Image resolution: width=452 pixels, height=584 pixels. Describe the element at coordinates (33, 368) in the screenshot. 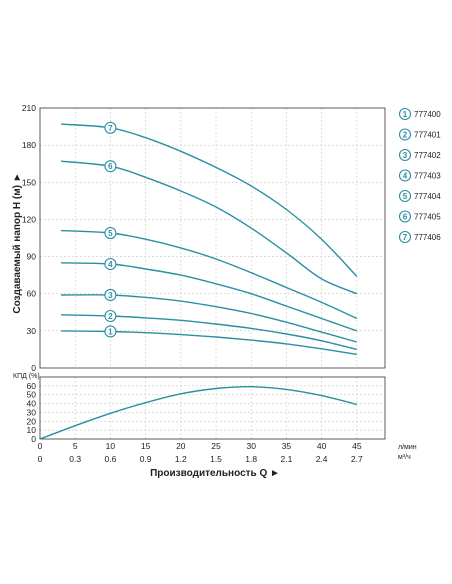

I see `y-tick-label: 0` at that location.